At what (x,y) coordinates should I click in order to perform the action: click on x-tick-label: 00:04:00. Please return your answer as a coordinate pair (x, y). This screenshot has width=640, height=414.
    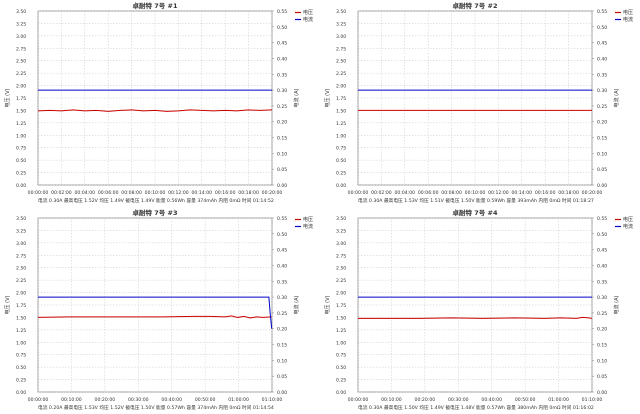
    Looking at the image, I should click on (84, 193).